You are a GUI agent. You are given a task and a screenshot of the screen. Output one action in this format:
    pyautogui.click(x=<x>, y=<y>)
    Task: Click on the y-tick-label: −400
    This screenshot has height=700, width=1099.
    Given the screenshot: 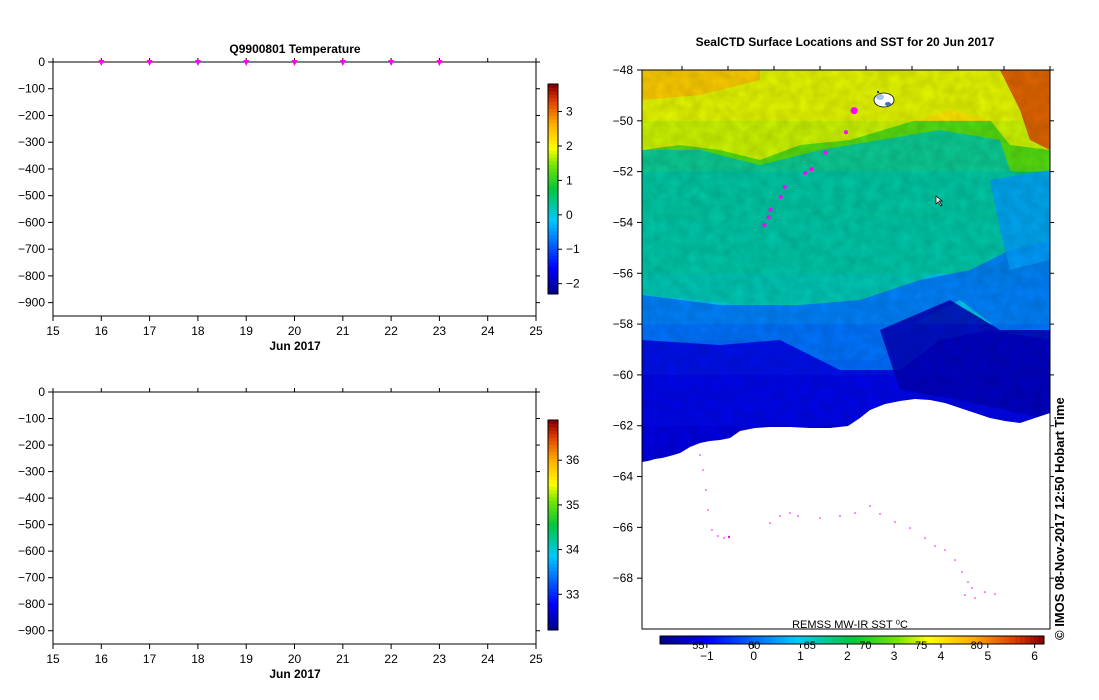 What is the action you would take?
    pyautogui.click(x=31, y=498)
    